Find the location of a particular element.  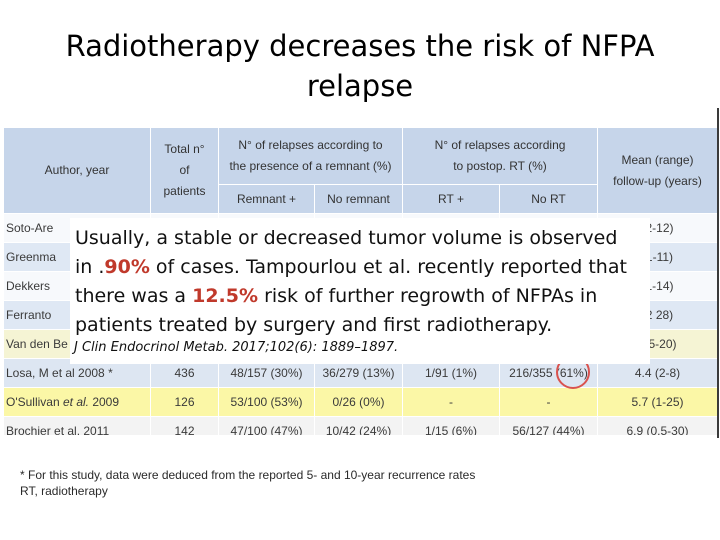

header-rt-group-line-1: N° of relapses according is located at coordinates (500, 145).